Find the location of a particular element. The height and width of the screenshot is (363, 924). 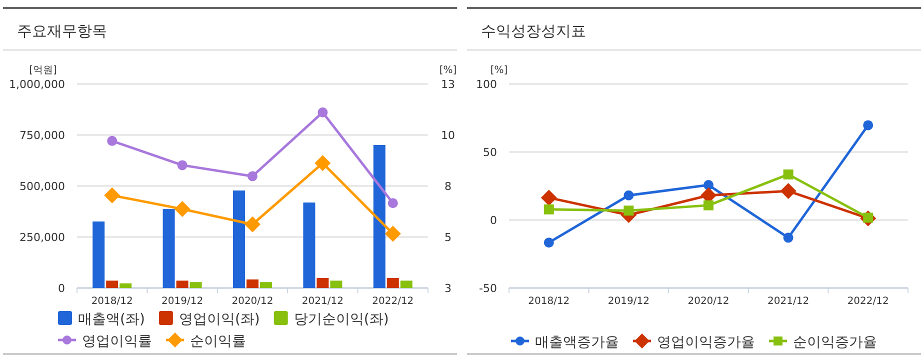

y-axis-title: [%] is located at coordinates (499, 70).